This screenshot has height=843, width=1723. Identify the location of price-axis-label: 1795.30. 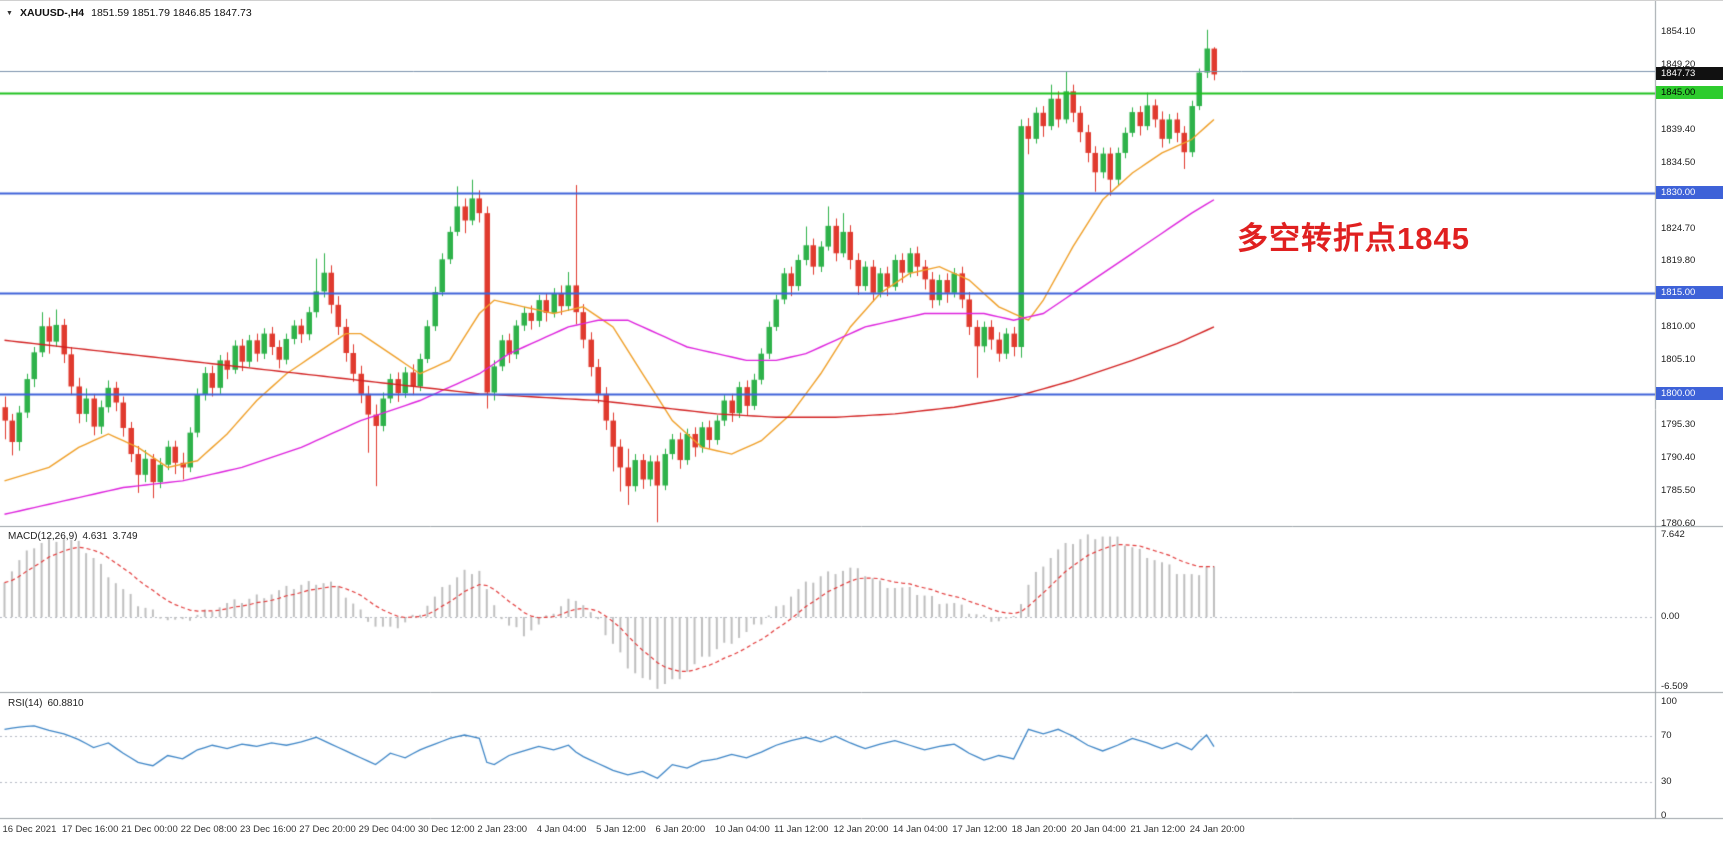
(1678, 425).